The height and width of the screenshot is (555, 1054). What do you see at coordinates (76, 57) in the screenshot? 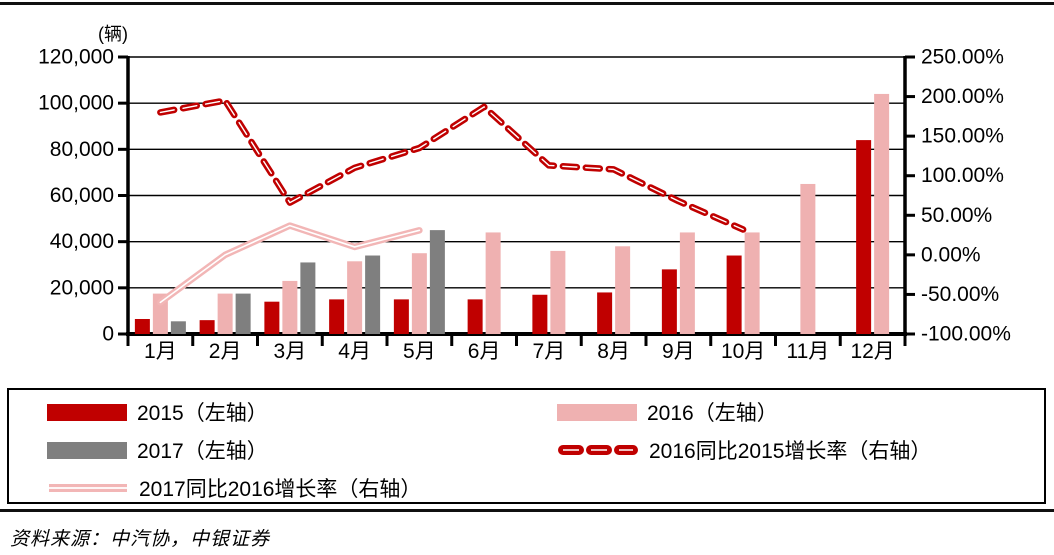
I see `left-axis-tick-label: 120,000` at bounding box center [76, 57].